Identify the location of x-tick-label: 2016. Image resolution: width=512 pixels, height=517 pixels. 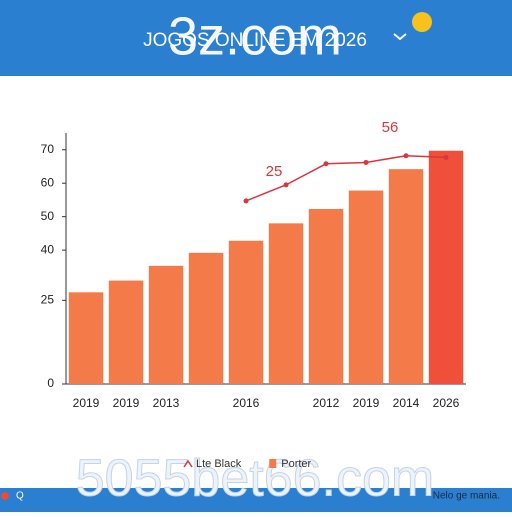
(246, 403).